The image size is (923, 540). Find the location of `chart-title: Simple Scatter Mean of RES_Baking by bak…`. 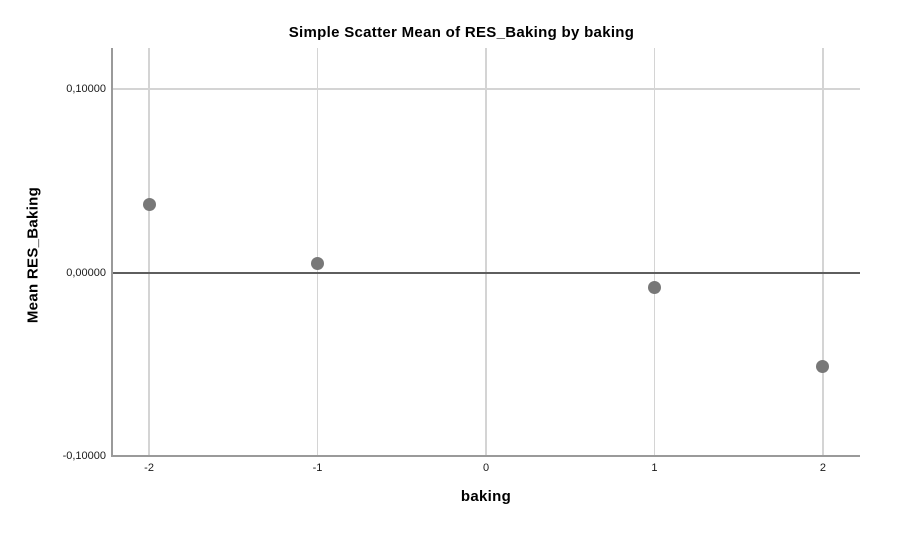

chart-title: Simple Scatter Mean of RES_Baking by bak… is located at coordinates (461, 32).